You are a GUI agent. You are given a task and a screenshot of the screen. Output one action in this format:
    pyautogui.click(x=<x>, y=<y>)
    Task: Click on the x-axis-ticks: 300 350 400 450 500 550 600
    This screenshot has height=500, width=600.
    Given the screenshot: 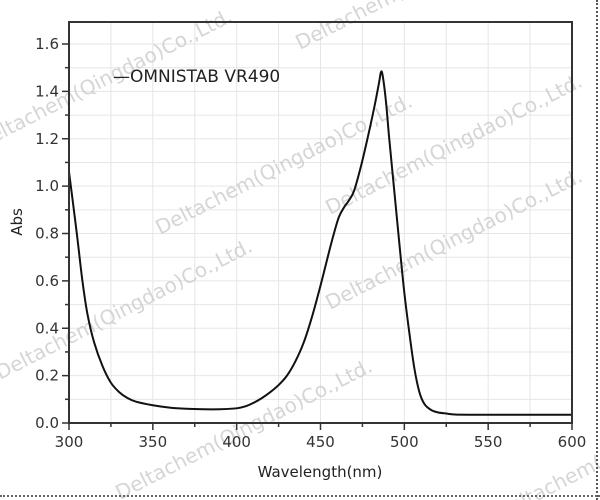 What is the action you would take?
    pyautogui.click(x=321, y=437)
    